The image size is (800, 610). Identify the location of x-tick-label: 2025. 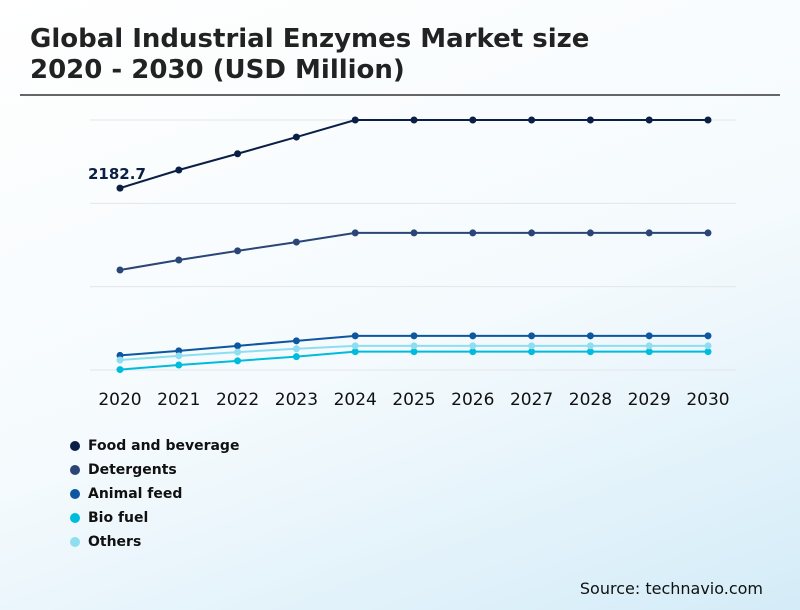
(413, 400).